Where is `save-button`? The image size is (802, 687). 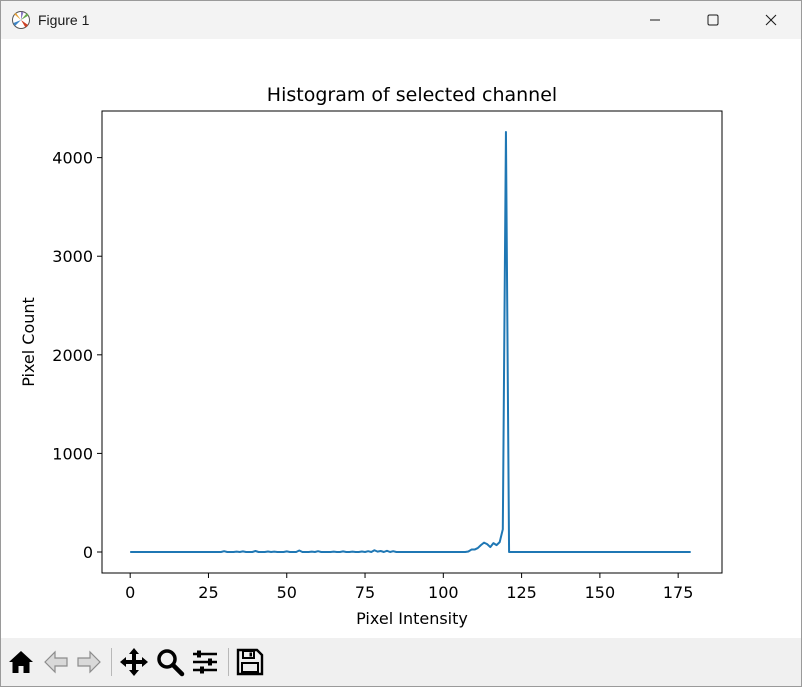
save-button is located at coordinates (250, 662).